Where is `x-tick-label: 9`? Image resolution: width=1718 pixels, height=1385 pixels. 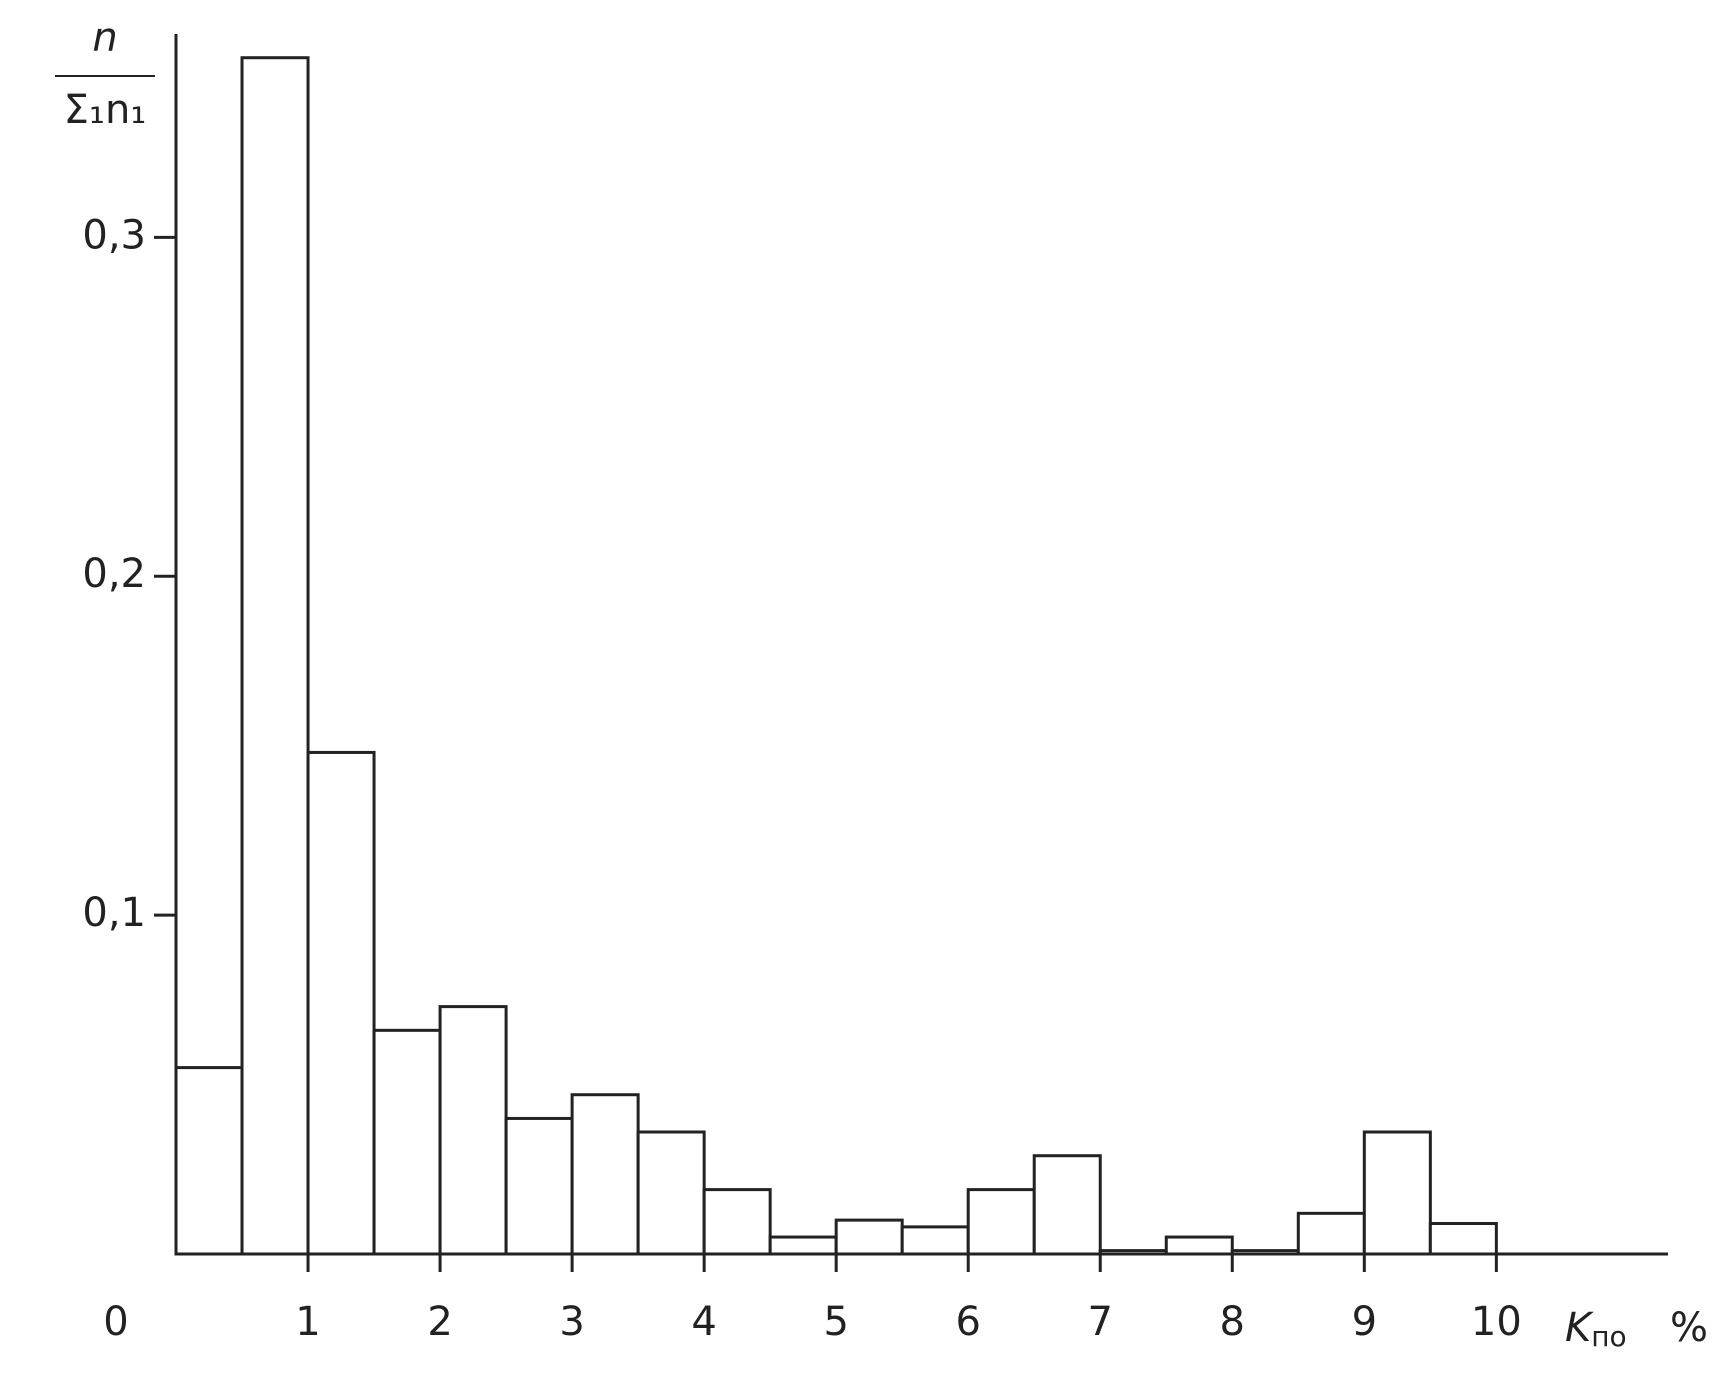 x-tick-label: 9 is located at coordinates (1364, 1322).